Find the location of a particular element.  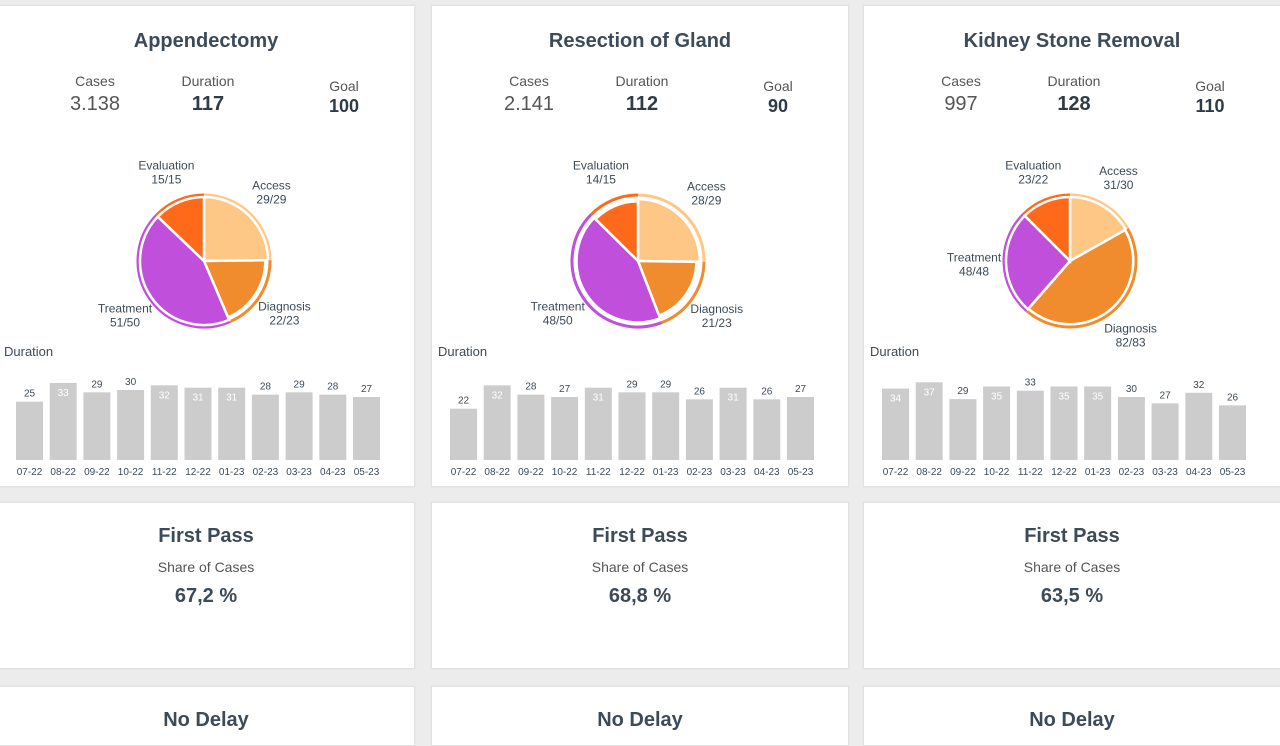

duration-bar-value: 26 is located at coordinates (1233, 397).